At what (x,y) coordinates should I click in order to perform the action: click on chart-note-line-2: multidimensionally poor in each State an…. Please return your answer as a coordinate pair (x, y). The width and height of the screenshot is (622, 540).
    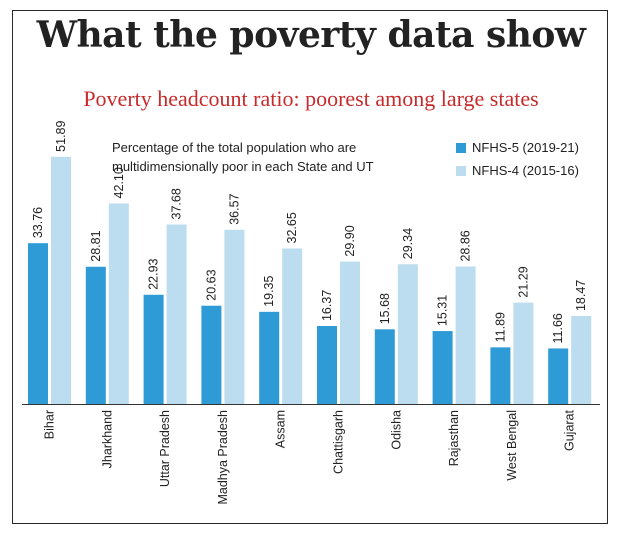
    Looking at the image, I should click on (243, 166).